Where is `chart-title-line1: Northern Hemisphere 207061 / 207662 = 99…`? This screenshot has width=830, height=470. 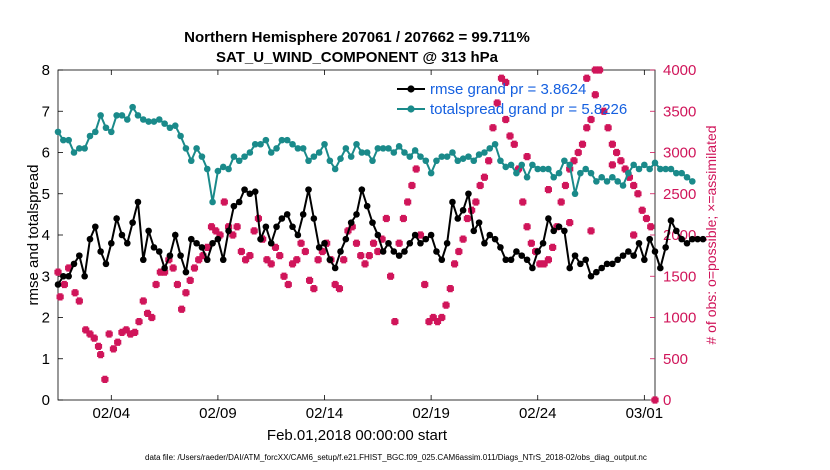
chart-title-line1: Northern Hemisphere 207061 / 207662 = 99… is located at coordinates (357, 37).